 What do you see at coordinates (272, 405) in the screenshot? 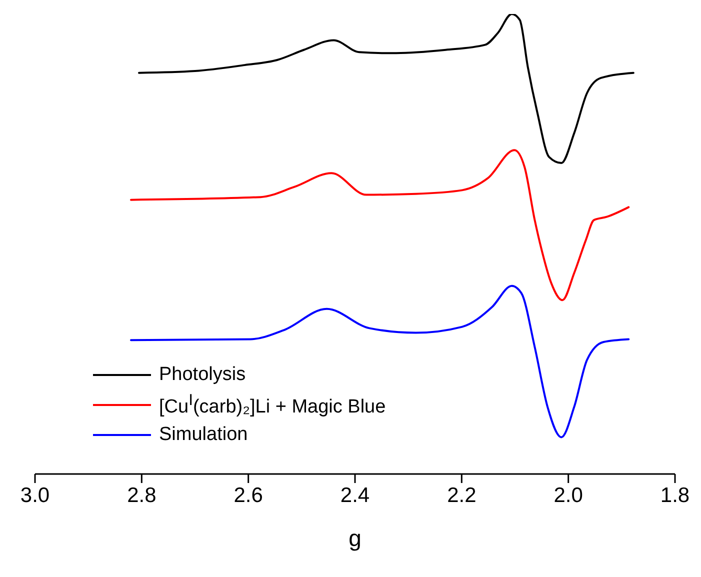
I see `legend-label: [Cu$^{I}$(carb)₂]Li + Magic Blue` at bounding box center [272, 405].